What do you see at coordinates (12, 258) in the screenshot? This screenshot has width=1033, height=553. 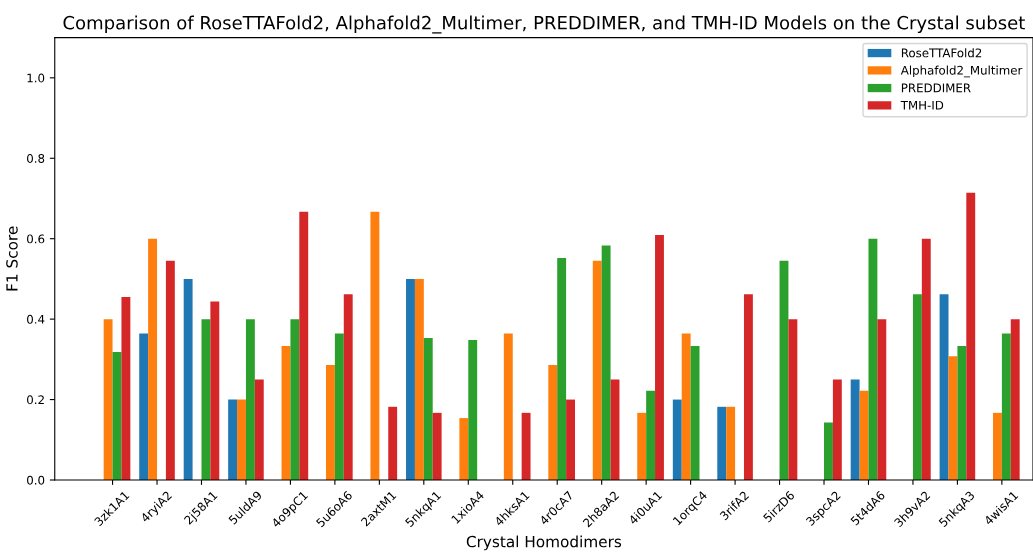 I see `y-axis-title: F1 Score` at bounding box center [12, 258].